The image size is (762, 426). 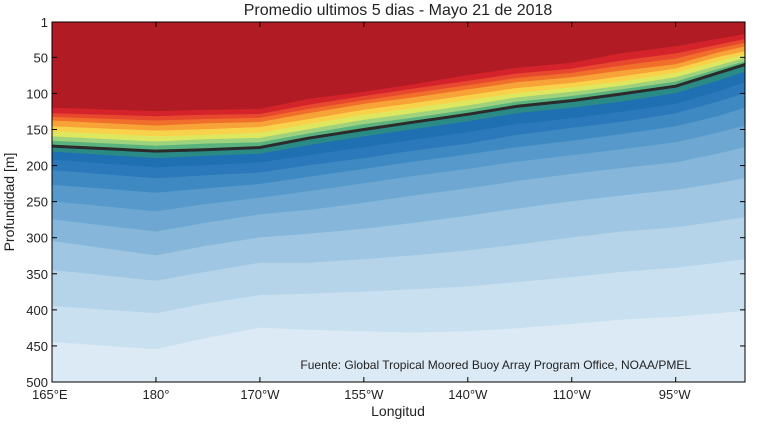 I want to click on y-axis-label: Profundidad [m], so click(x=9, y=202).